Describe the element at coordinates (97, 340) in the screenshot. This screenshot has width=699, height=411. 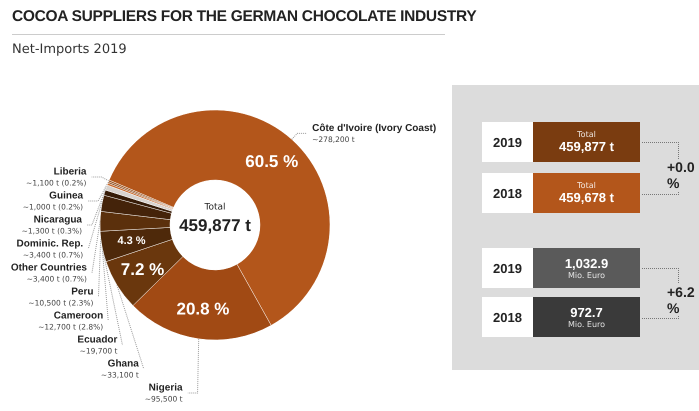
I see `slice-label: Ecuador` at that location.